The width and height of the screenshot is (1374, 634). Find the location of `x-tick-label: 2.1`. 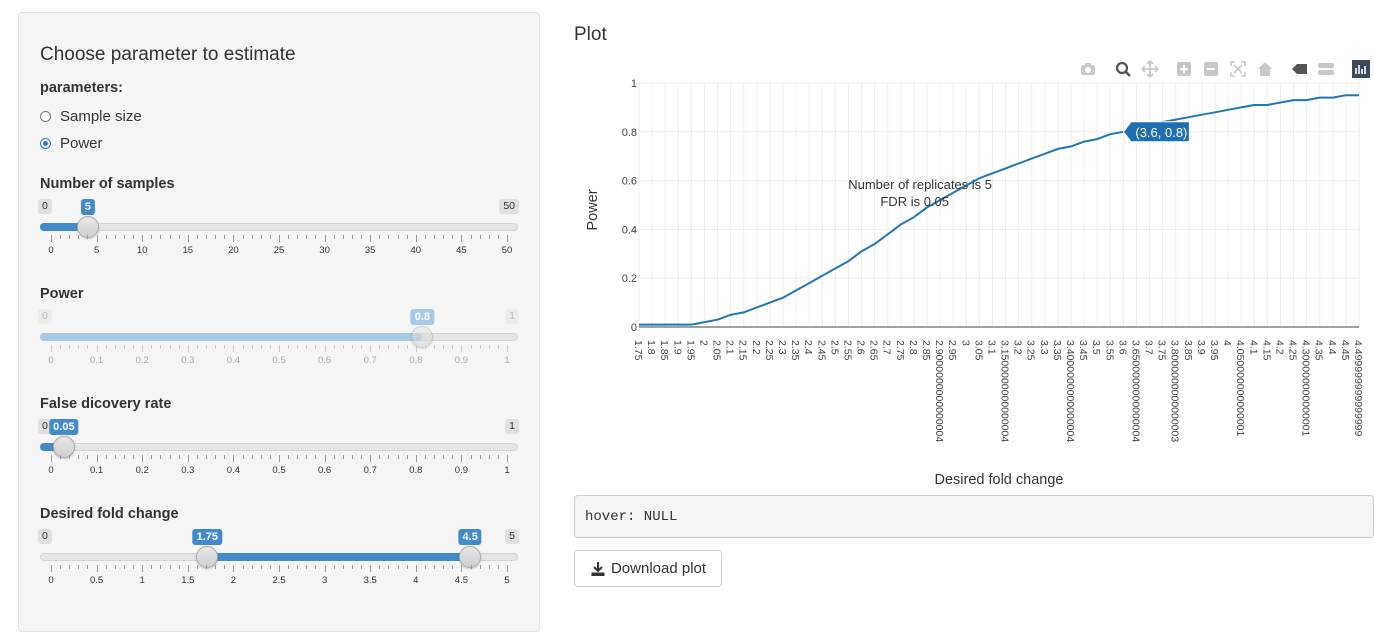

x-tick-label: 2.1 is located at coordinates (730, 347).